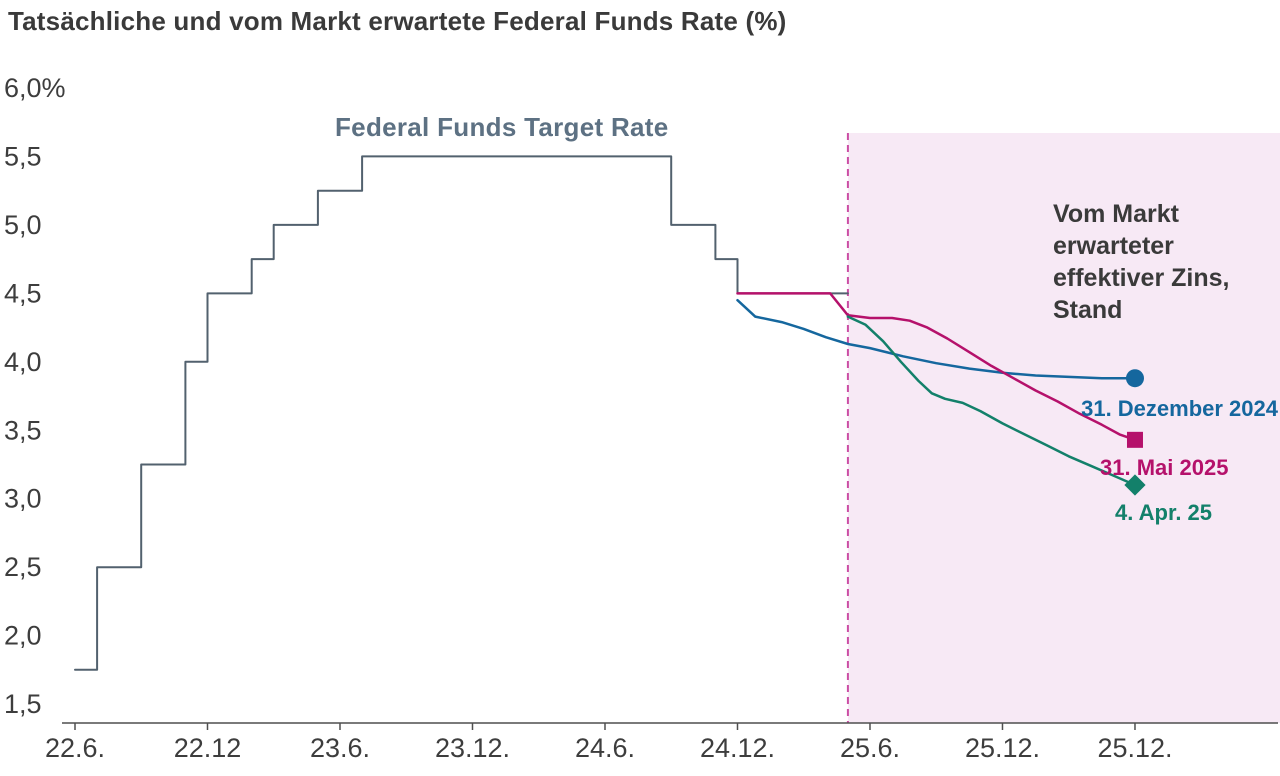 The height and width of the screenshot is (776, 1280). Describe the element at coordinates (737, 748) in the screenshot. I see `x-axis-label: 24.12.` at that location.